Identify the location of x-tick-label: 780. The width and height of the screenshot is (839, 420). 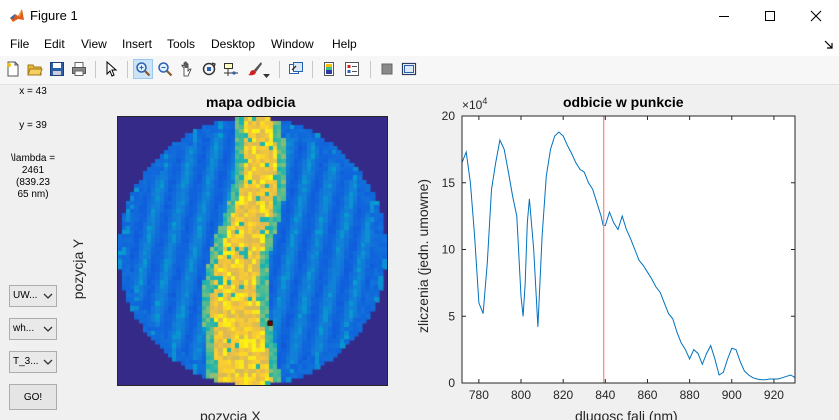
(479, 395).